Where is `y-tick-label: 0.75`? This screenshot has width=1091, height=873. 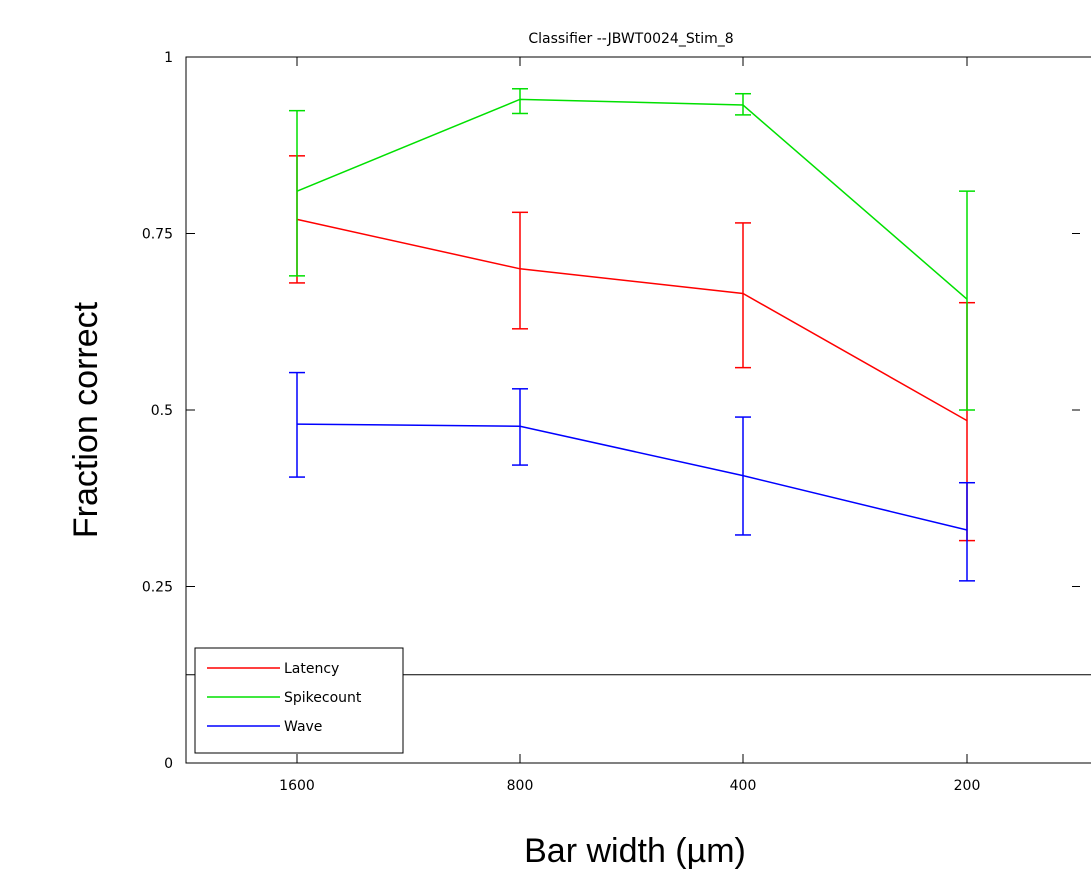
y-tick-label: 0.75 is located at coordinates (157, 235).